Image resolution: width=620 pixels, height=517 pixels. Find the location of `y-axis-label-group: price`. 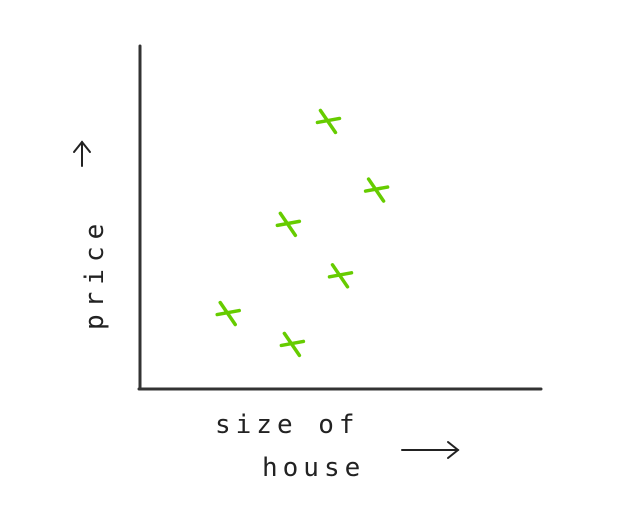

y-axis-label-group: price is located at coordinates (91, 235).